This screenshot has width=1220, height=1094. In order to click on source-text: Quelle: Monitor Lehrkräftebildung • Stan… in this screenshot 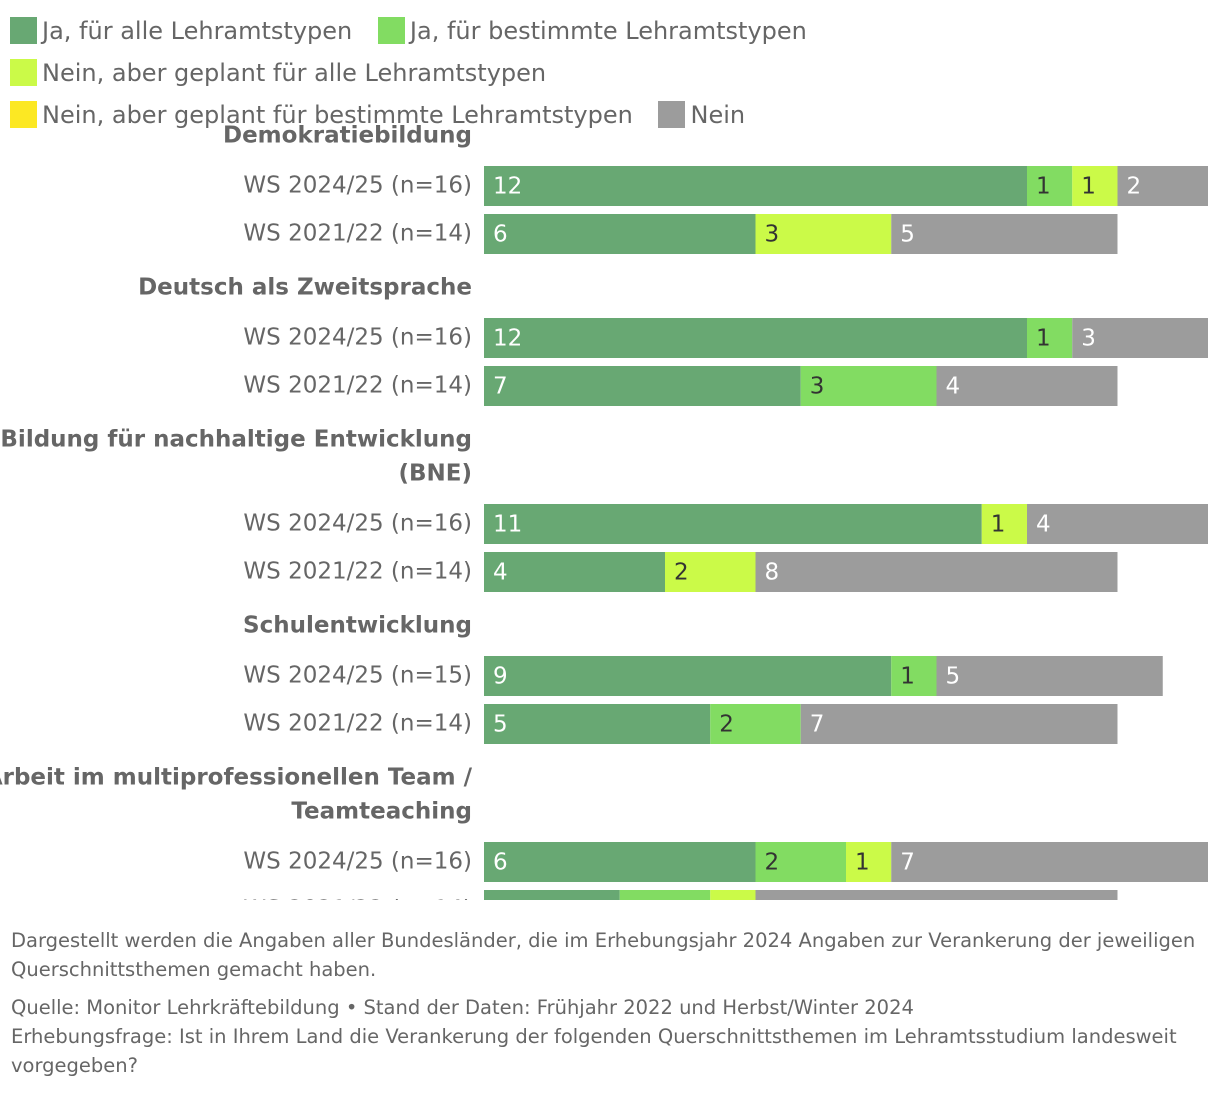, I will do `click(462, 1007)`.